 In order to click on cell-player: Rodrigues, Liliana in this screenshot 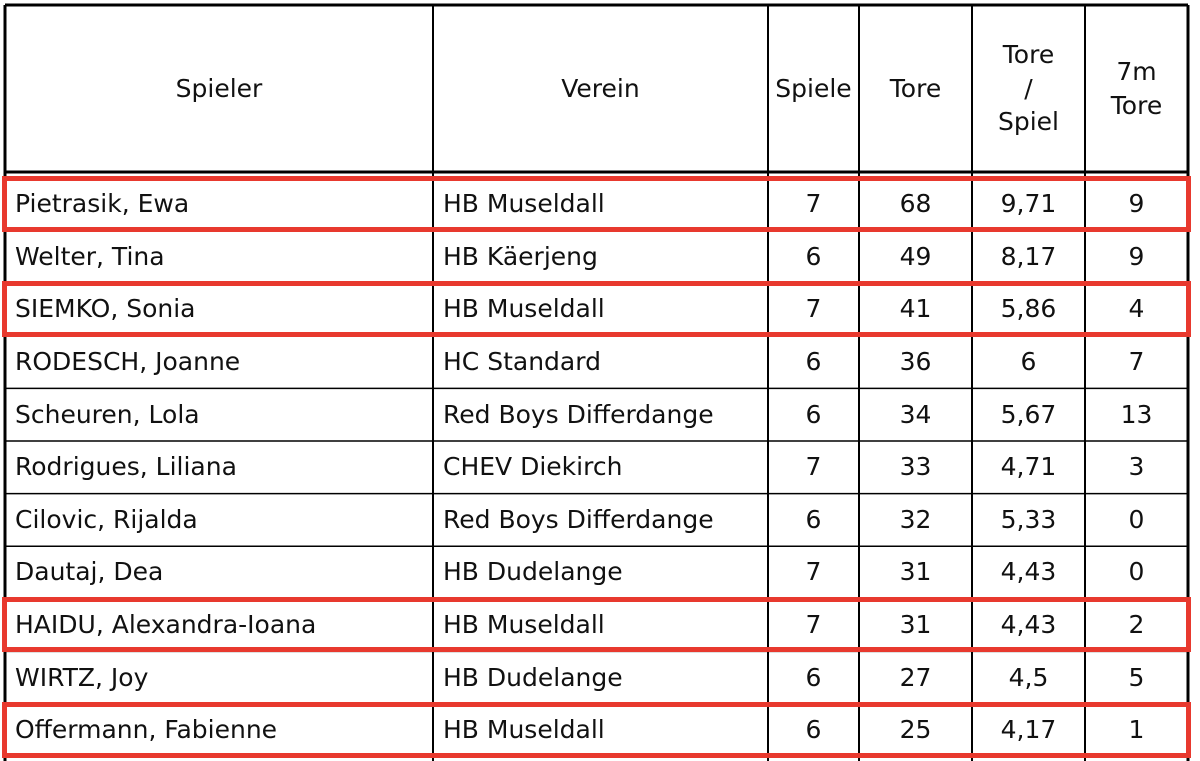, I will do `click(126, 467)`.